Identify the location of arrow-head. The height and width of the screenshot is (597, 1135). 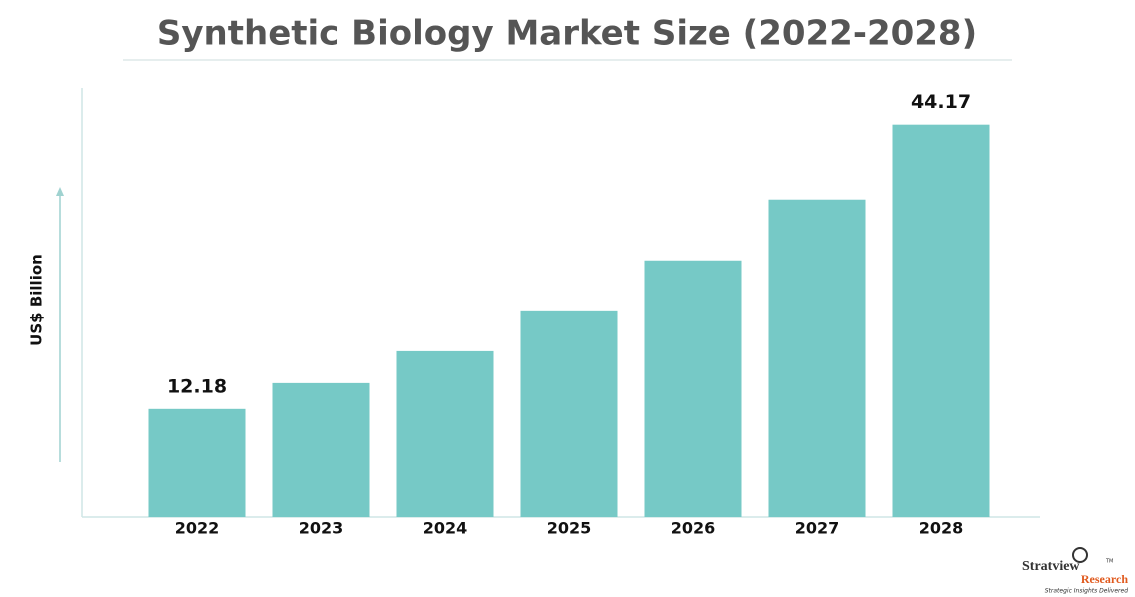
(60, 191).